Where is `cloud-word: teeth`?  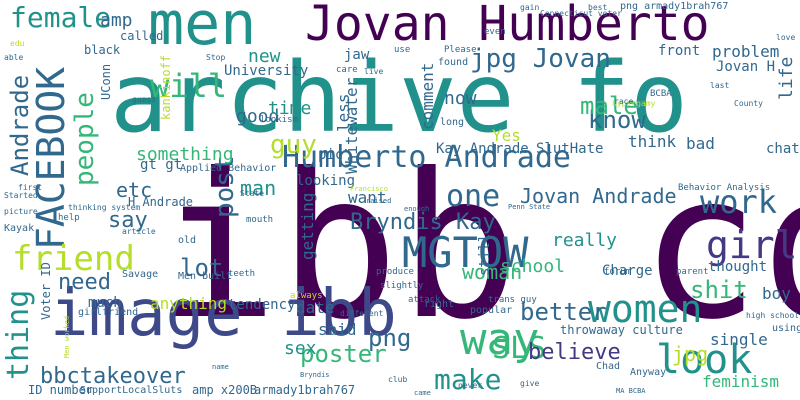 cloud-word: teeth is located at coordinates (242, 274).